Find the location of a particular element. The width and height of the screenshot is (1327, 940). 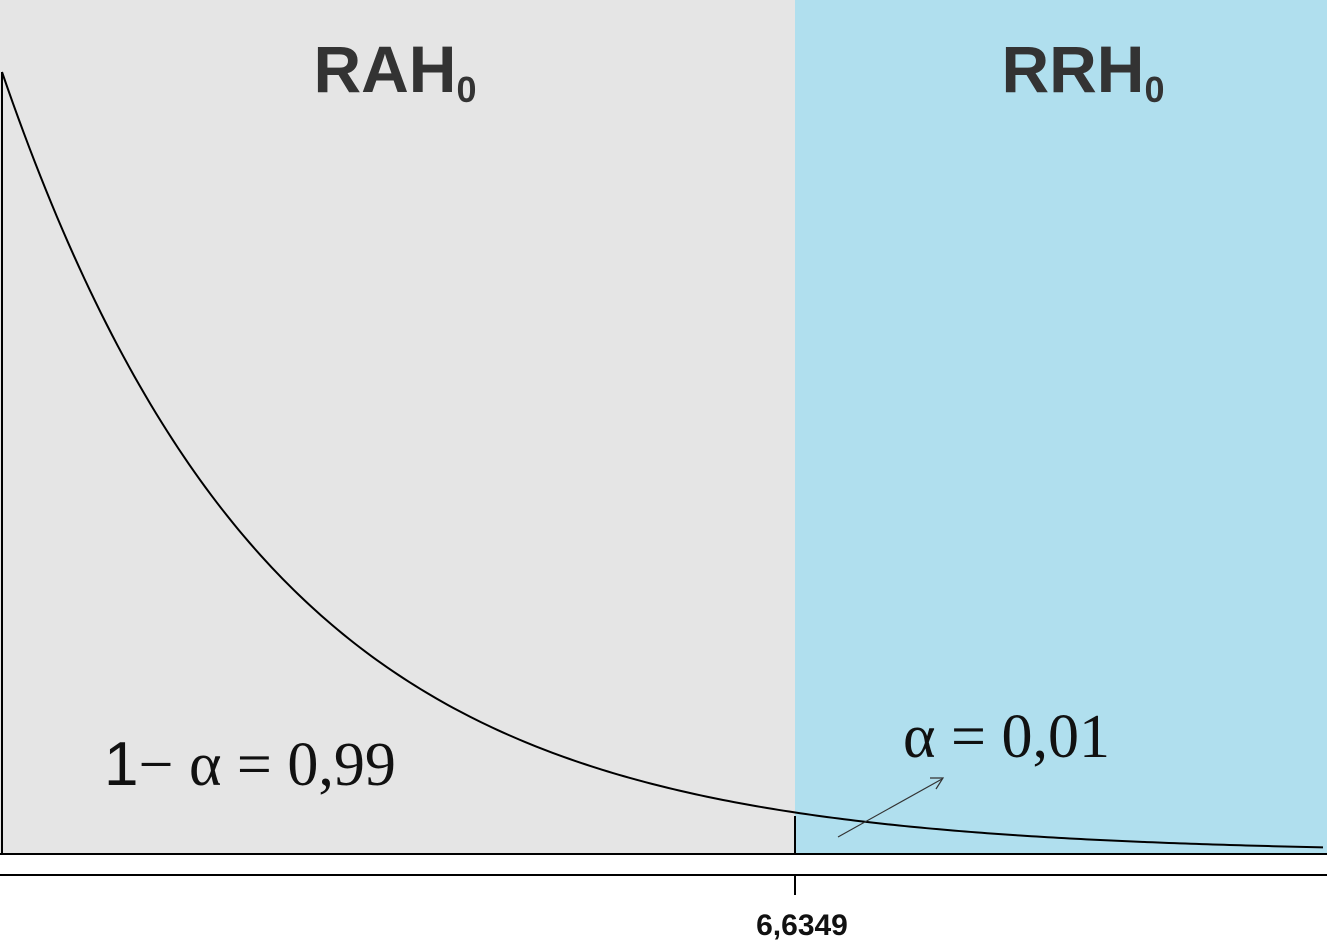

acceptance-probability-one: 1 is located at coordinates (121, 764).